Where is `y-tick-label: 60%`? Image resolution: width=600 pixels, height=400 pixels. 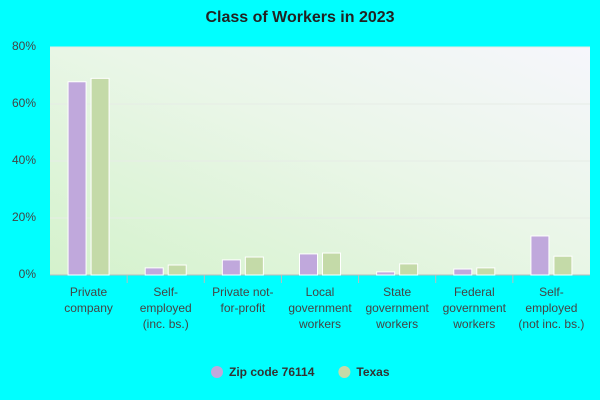 y-tick-label: 60% is located at coordinates (24, 103).